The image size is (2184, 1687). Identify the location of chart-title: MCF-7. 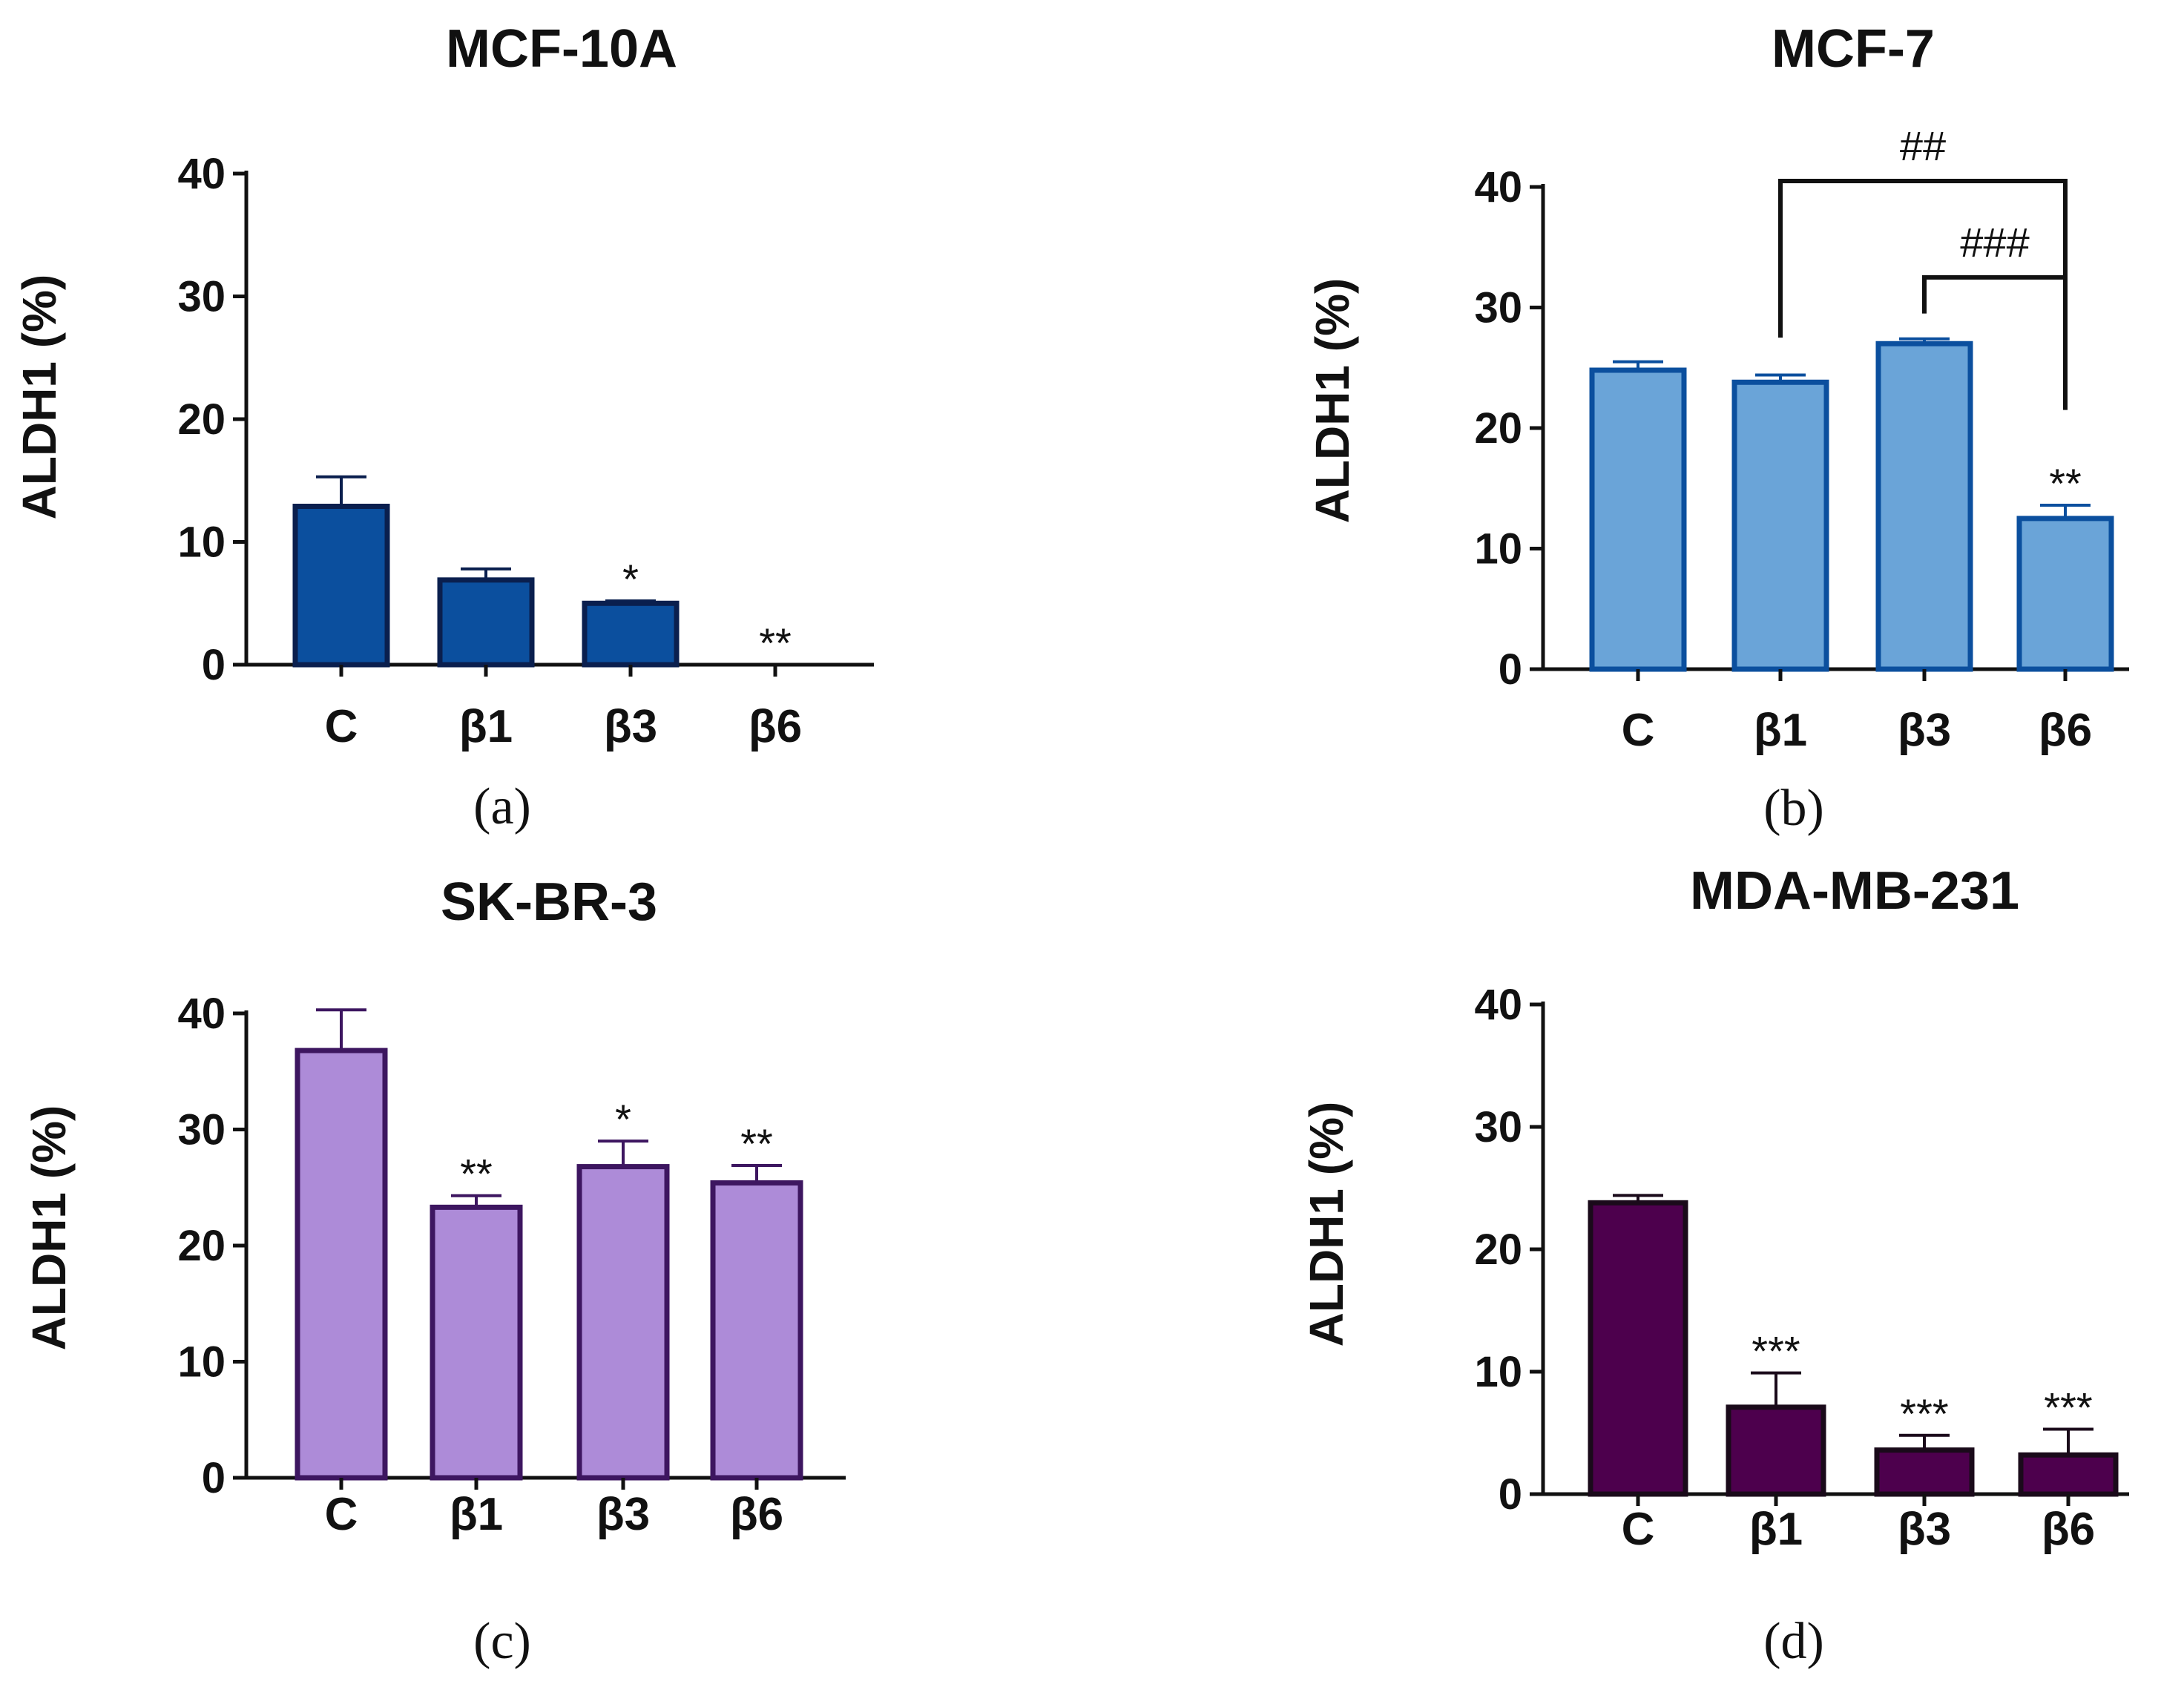
(1854, 49).